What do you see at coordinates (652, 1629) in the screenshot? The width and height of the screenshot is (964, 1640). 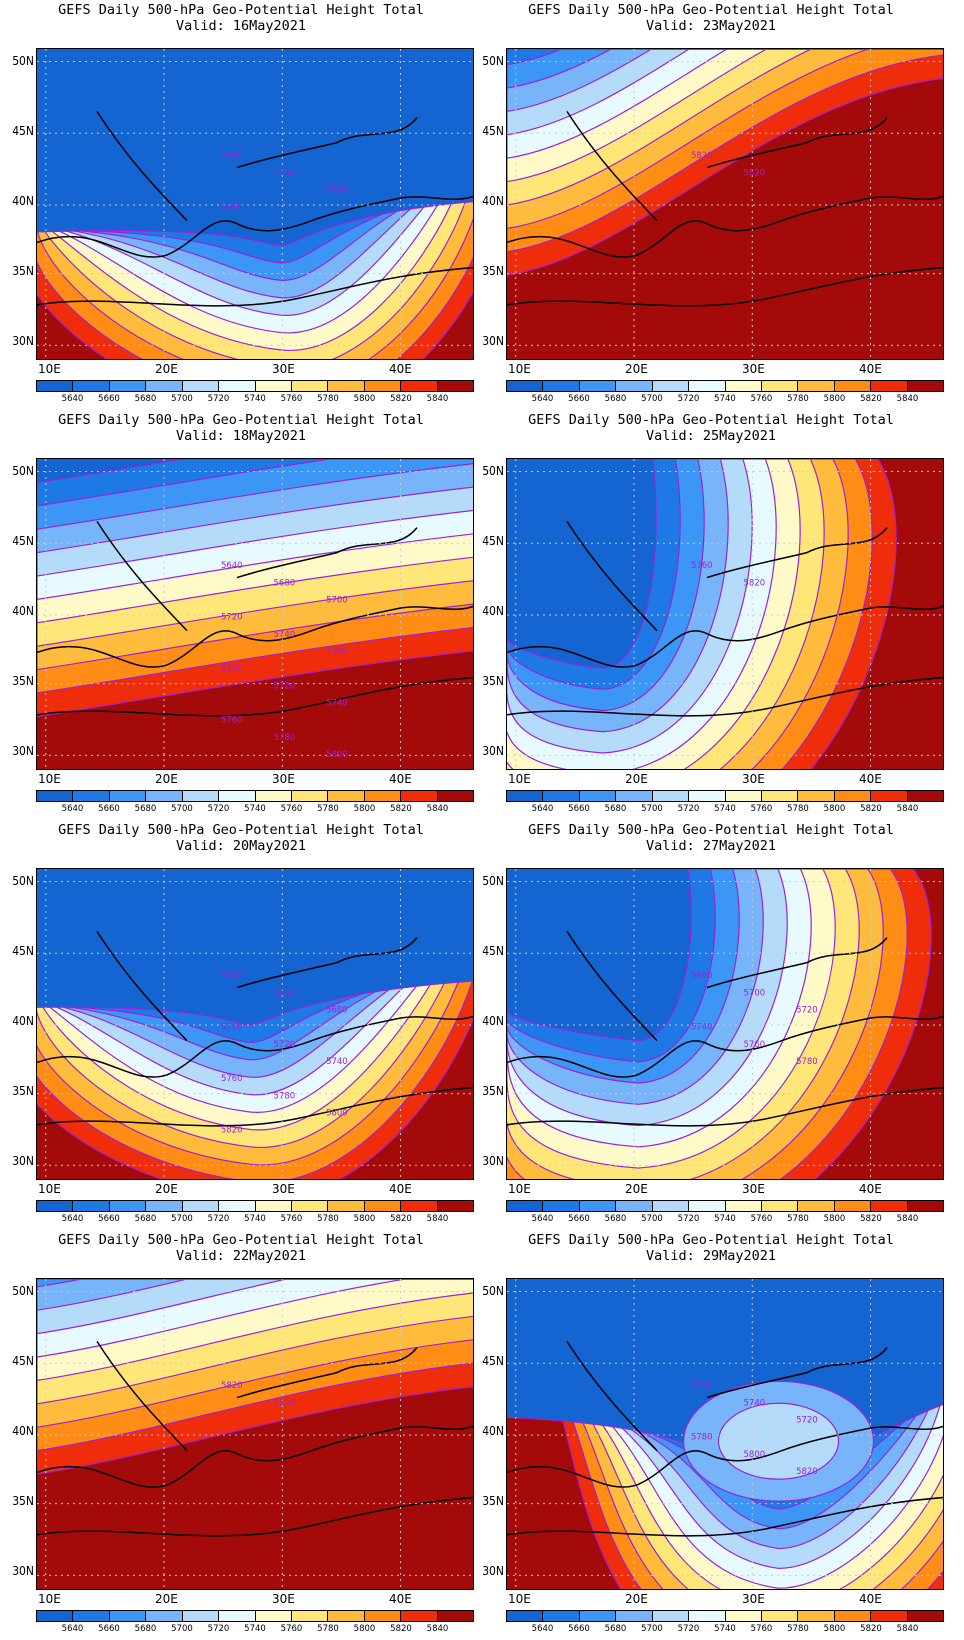 I see `legend-level-label: 5700` at bounding box center [652, 1629].